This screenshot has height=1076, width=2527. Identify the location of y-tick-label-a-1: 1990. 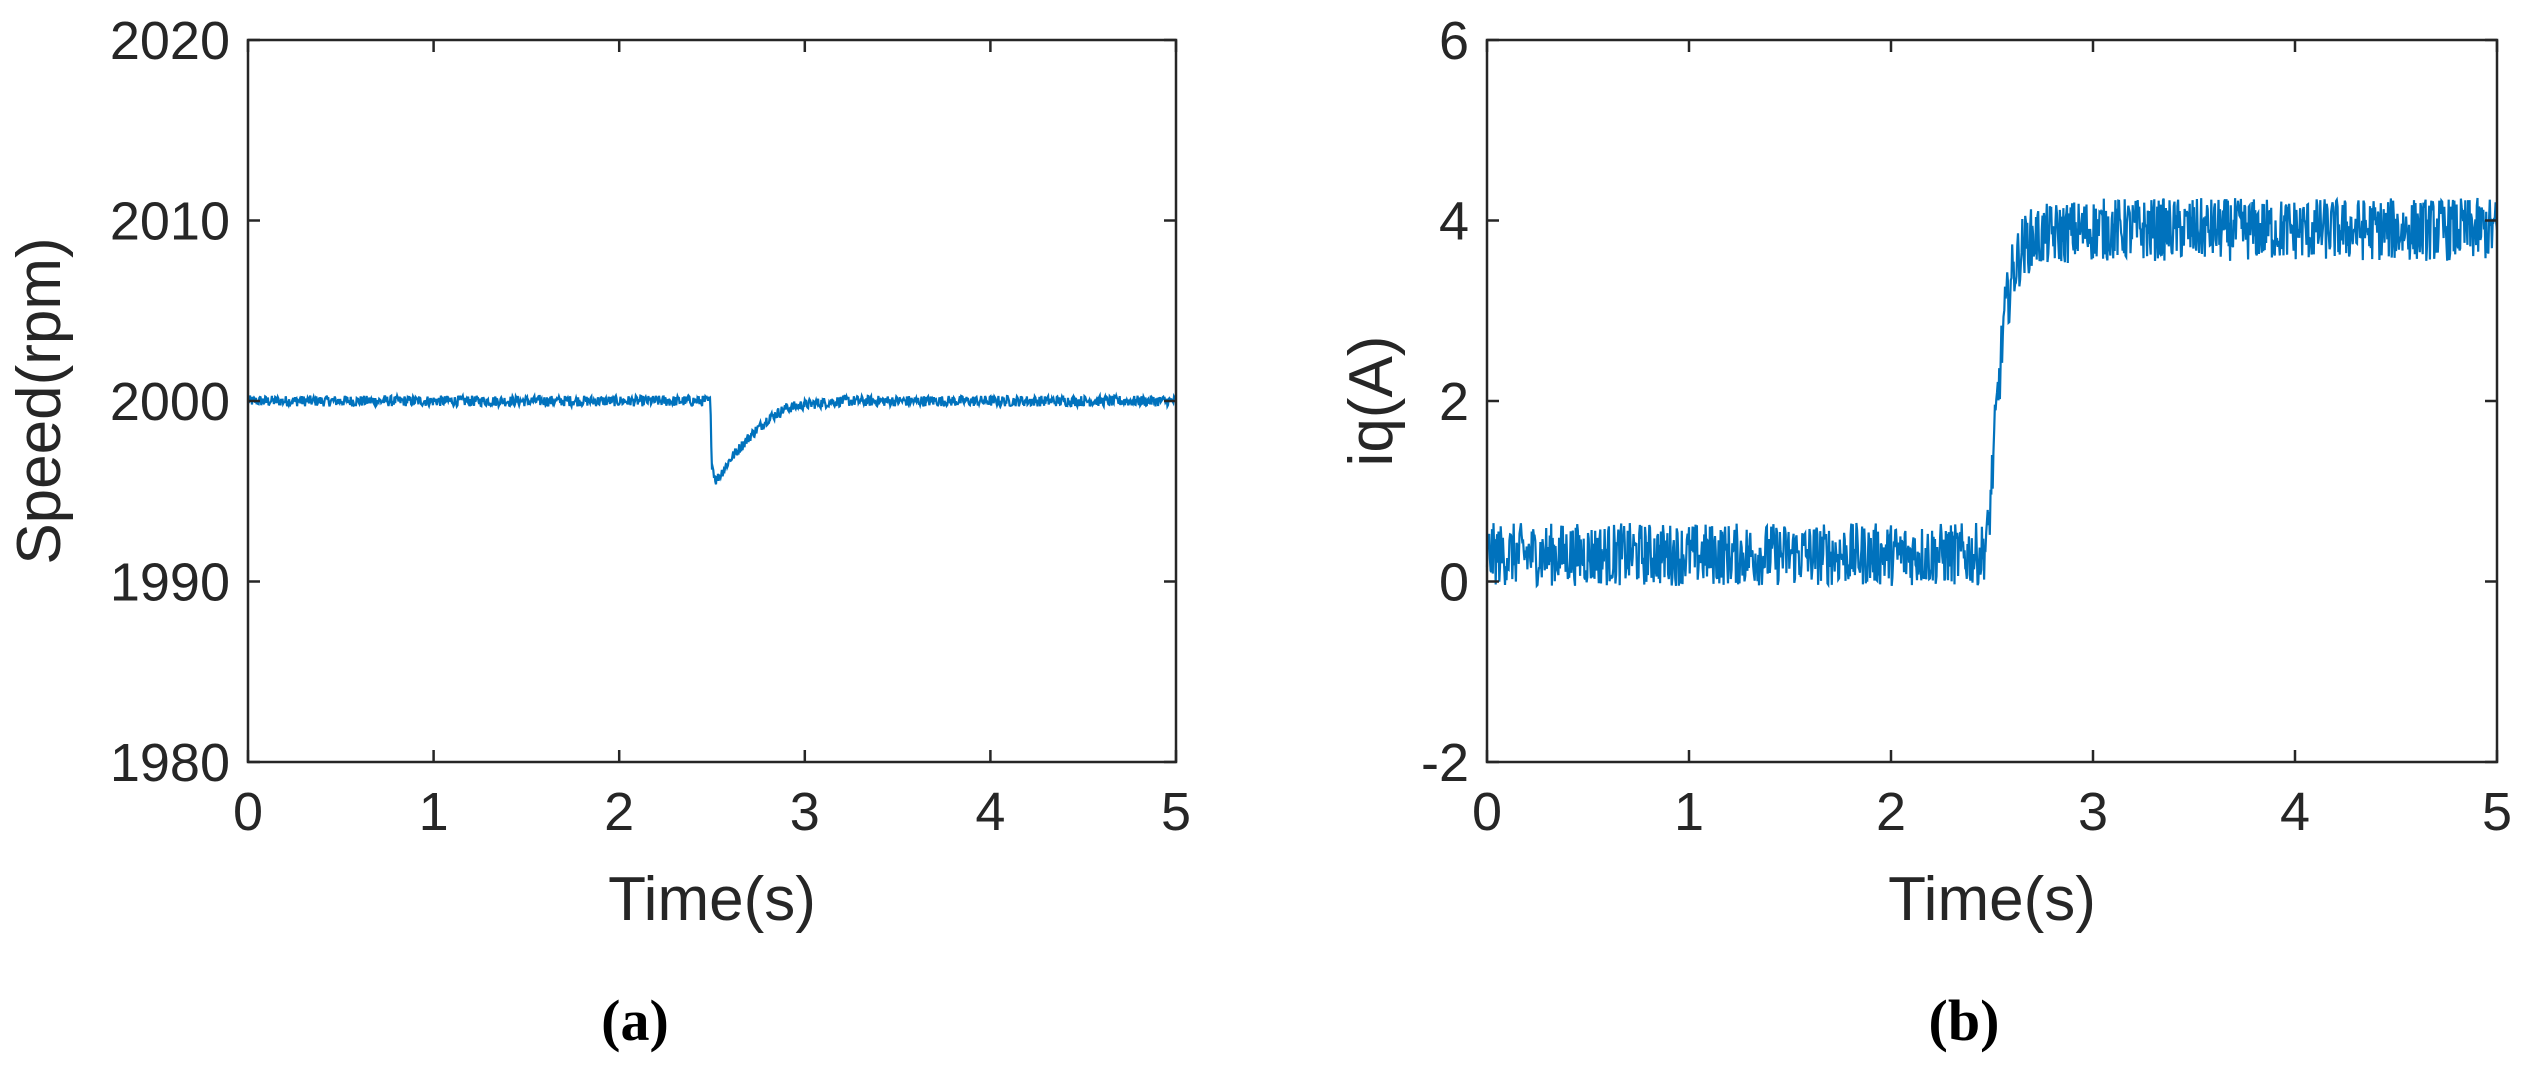
(170, 583).